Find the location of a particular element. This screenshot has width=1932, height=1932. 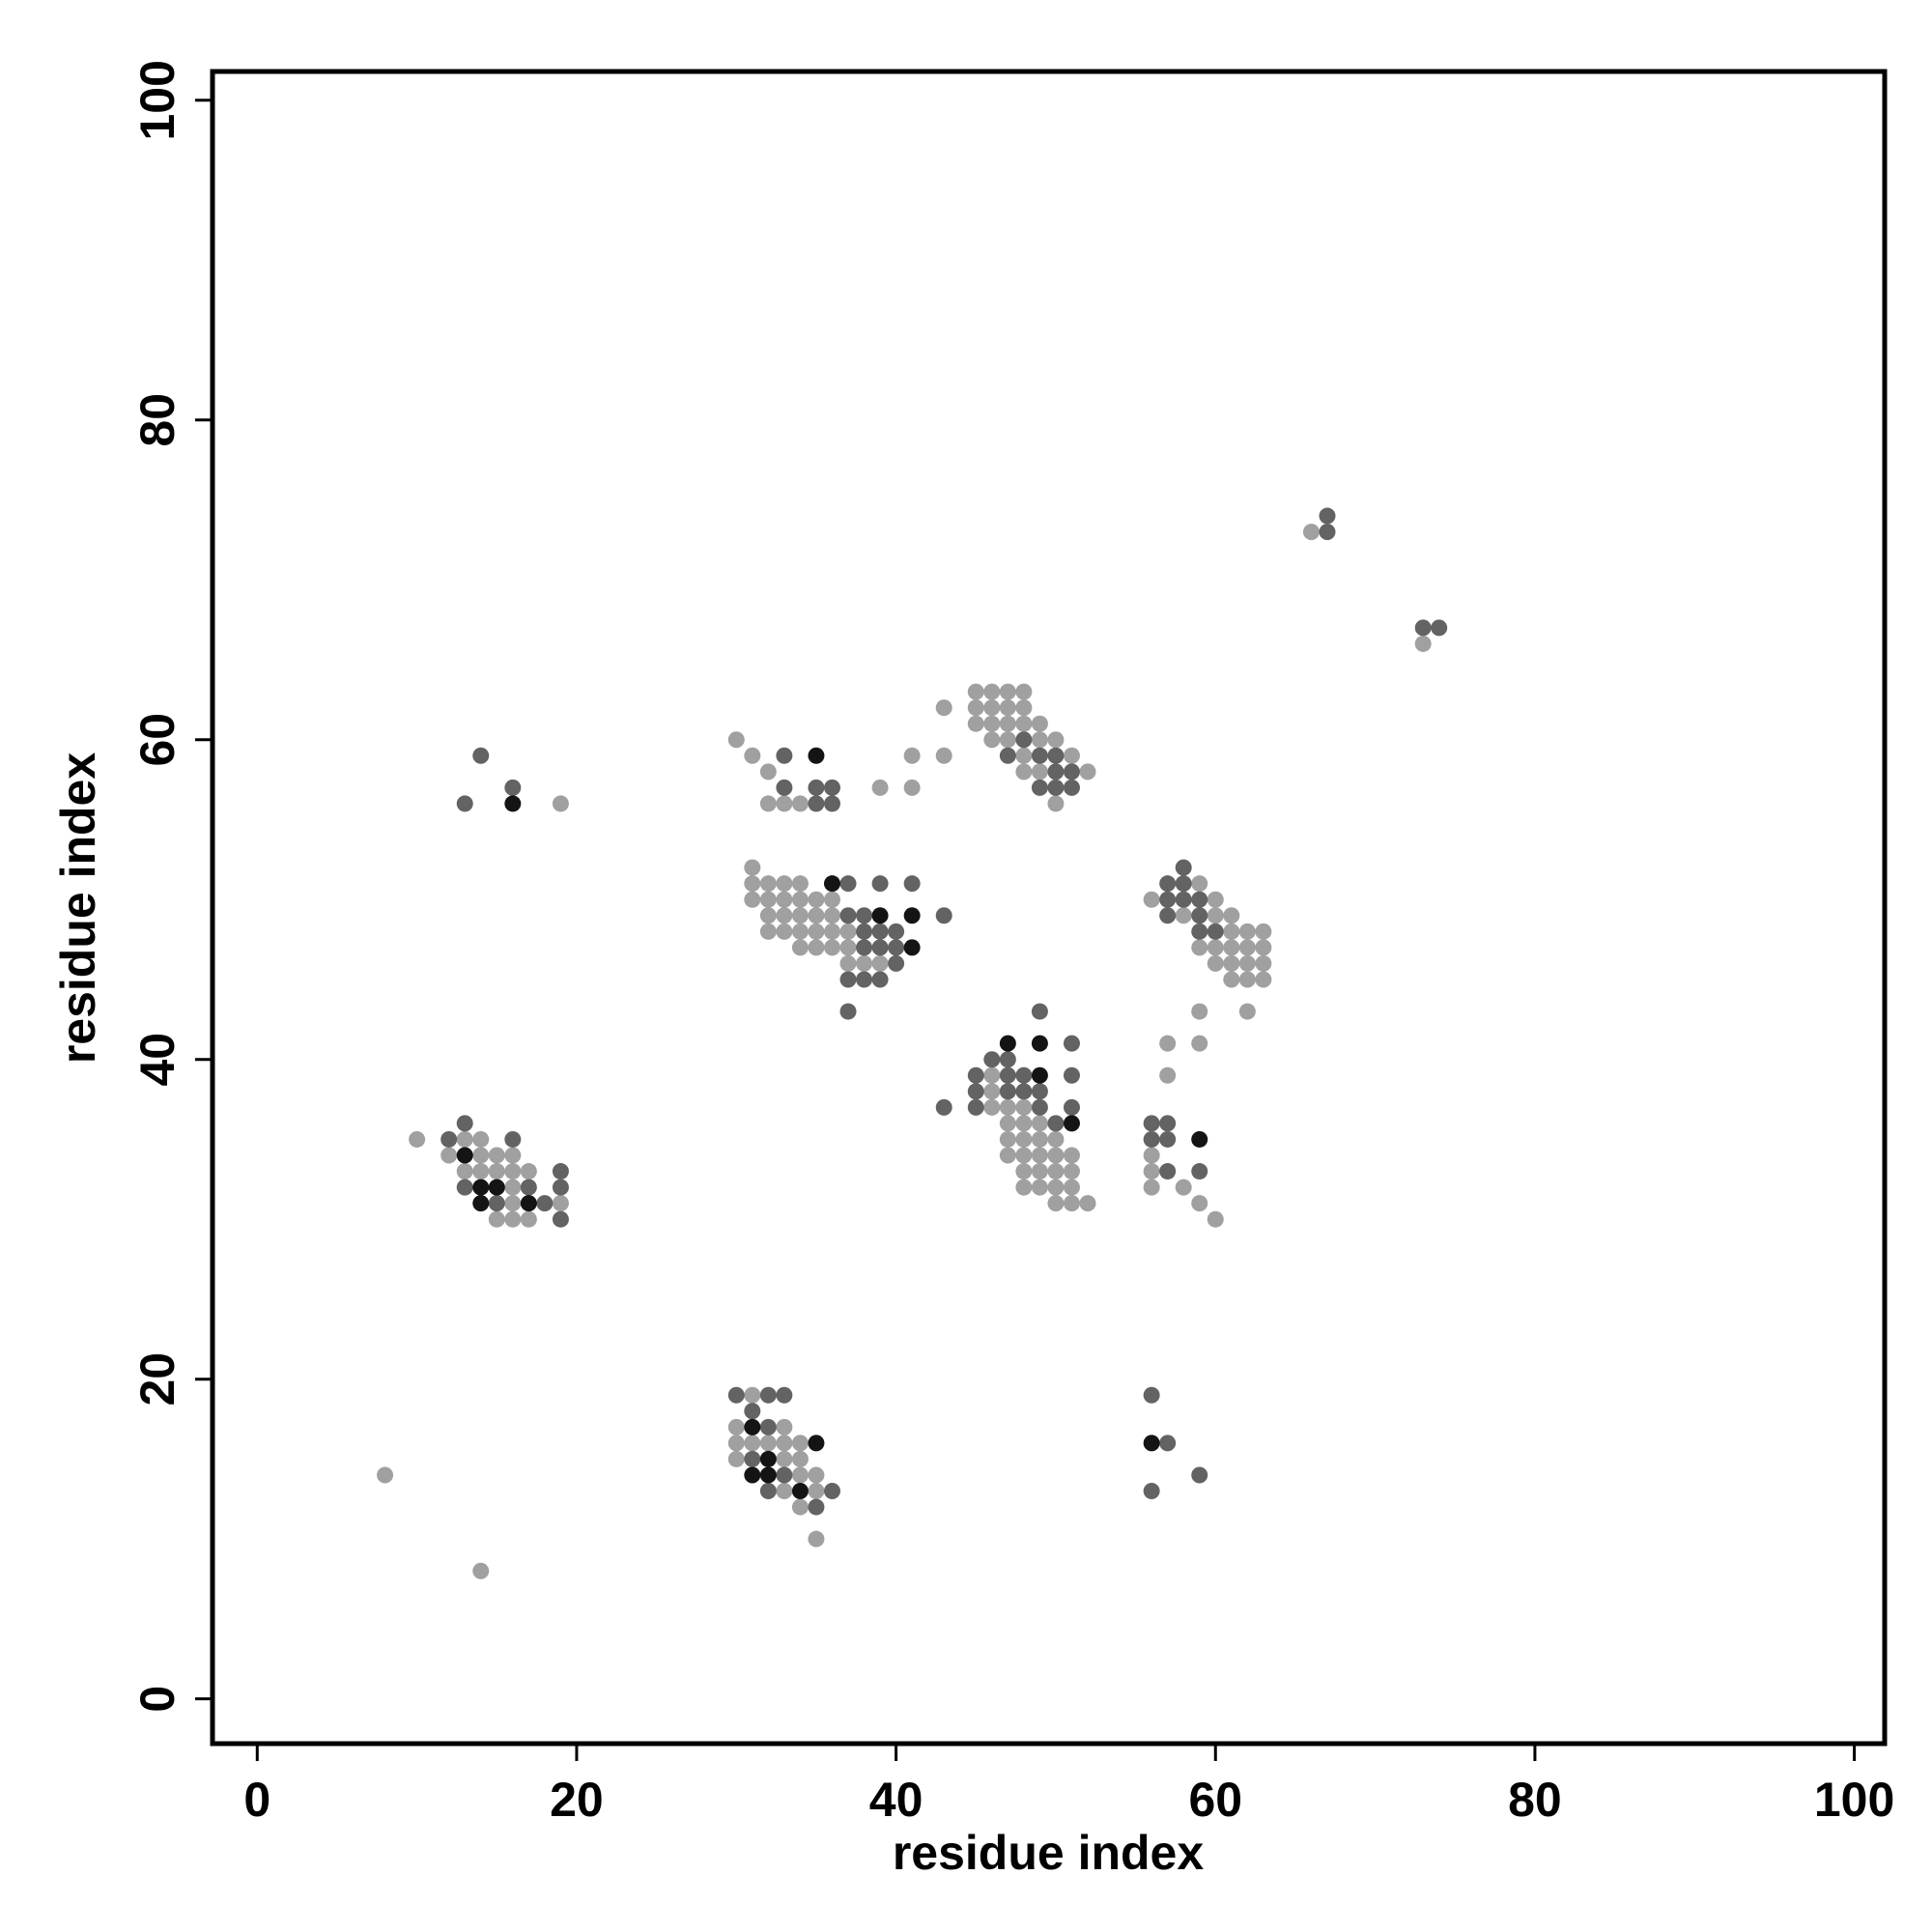

x-axis-label: residue index is located at coordinates (1049, 1853).